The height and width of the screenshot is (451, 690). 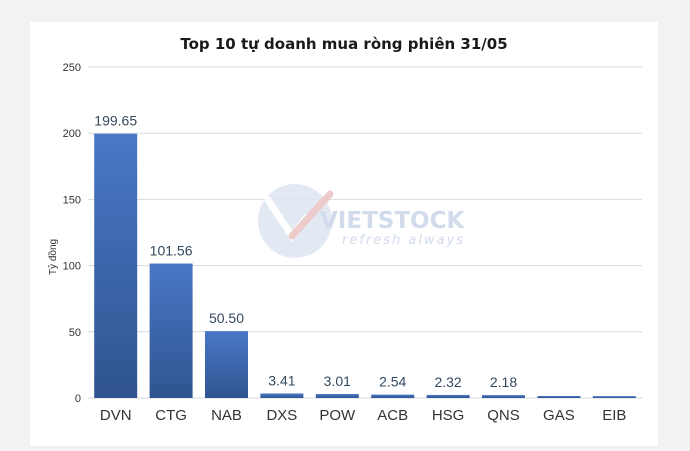 What do you see at coordinates (171, 415) in the screenshot?
I see `x-tick-label: CTG` at bounding box center [171, 415].